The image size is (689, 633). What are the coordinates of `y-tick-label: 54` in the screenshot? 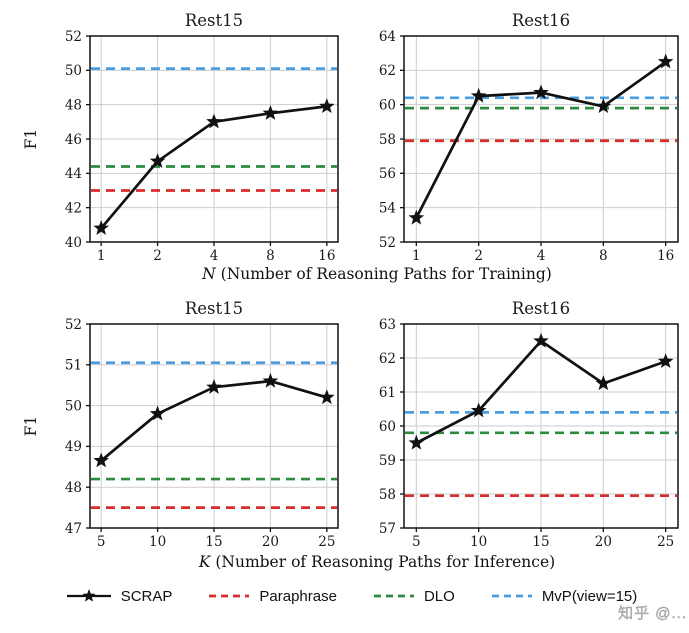 It's located at (387, 208).